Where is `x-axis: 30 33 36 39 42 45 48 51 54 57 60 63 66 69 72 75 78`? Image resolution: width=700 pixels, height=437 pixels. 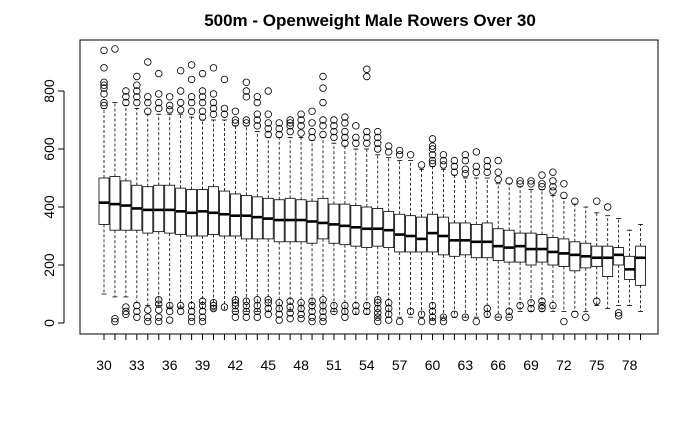
x-axis: 30 33 36 39 42 45 48 51 54 57 60 63 66 69 72 75 78 is located at coordinates (369, 353).